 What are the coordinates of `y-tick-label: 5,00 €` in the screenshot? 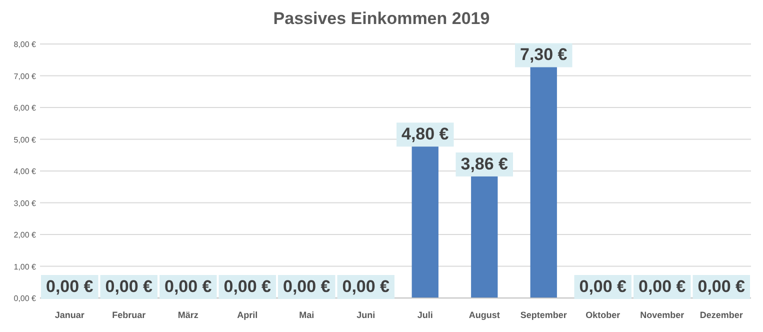 It's located at (25, 139).